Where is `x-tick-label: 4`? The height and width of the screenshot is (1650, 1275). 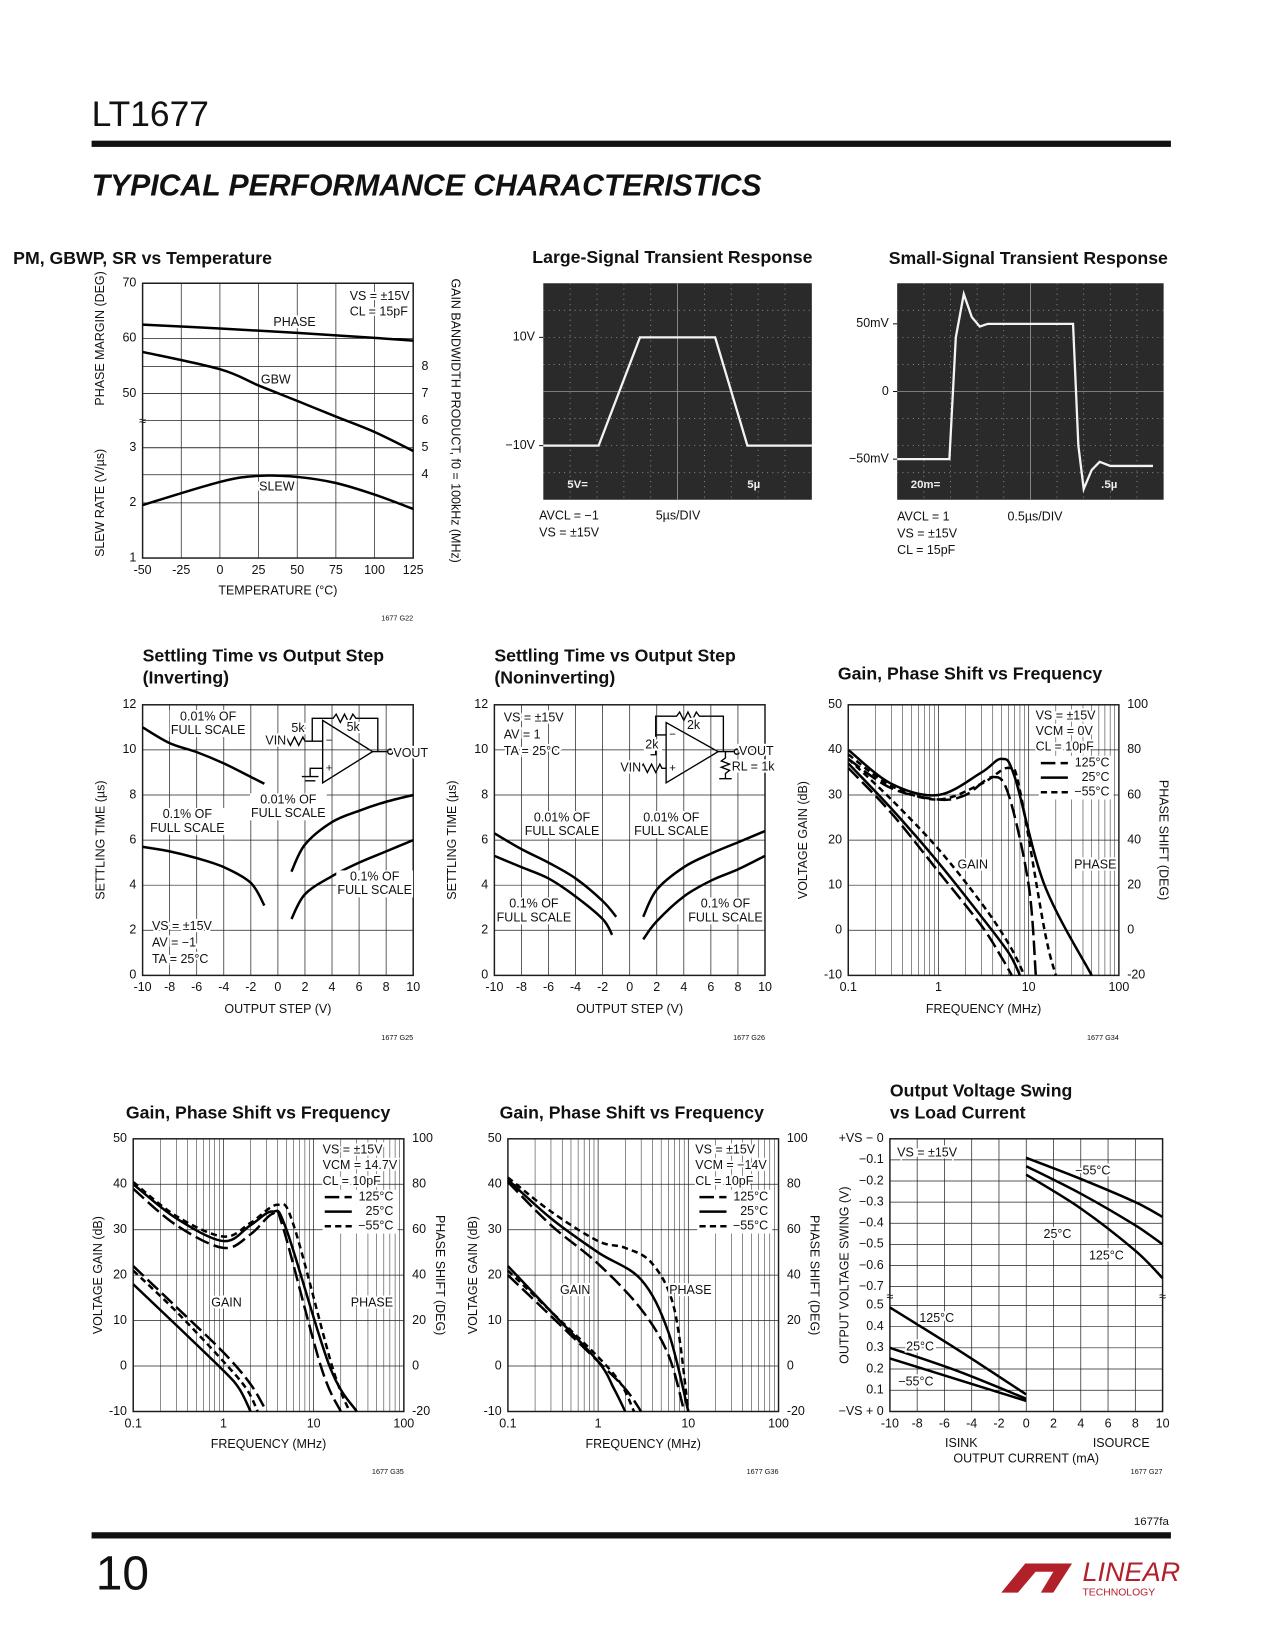
x-tick-label: 4 is located at coordinates (332, 987).